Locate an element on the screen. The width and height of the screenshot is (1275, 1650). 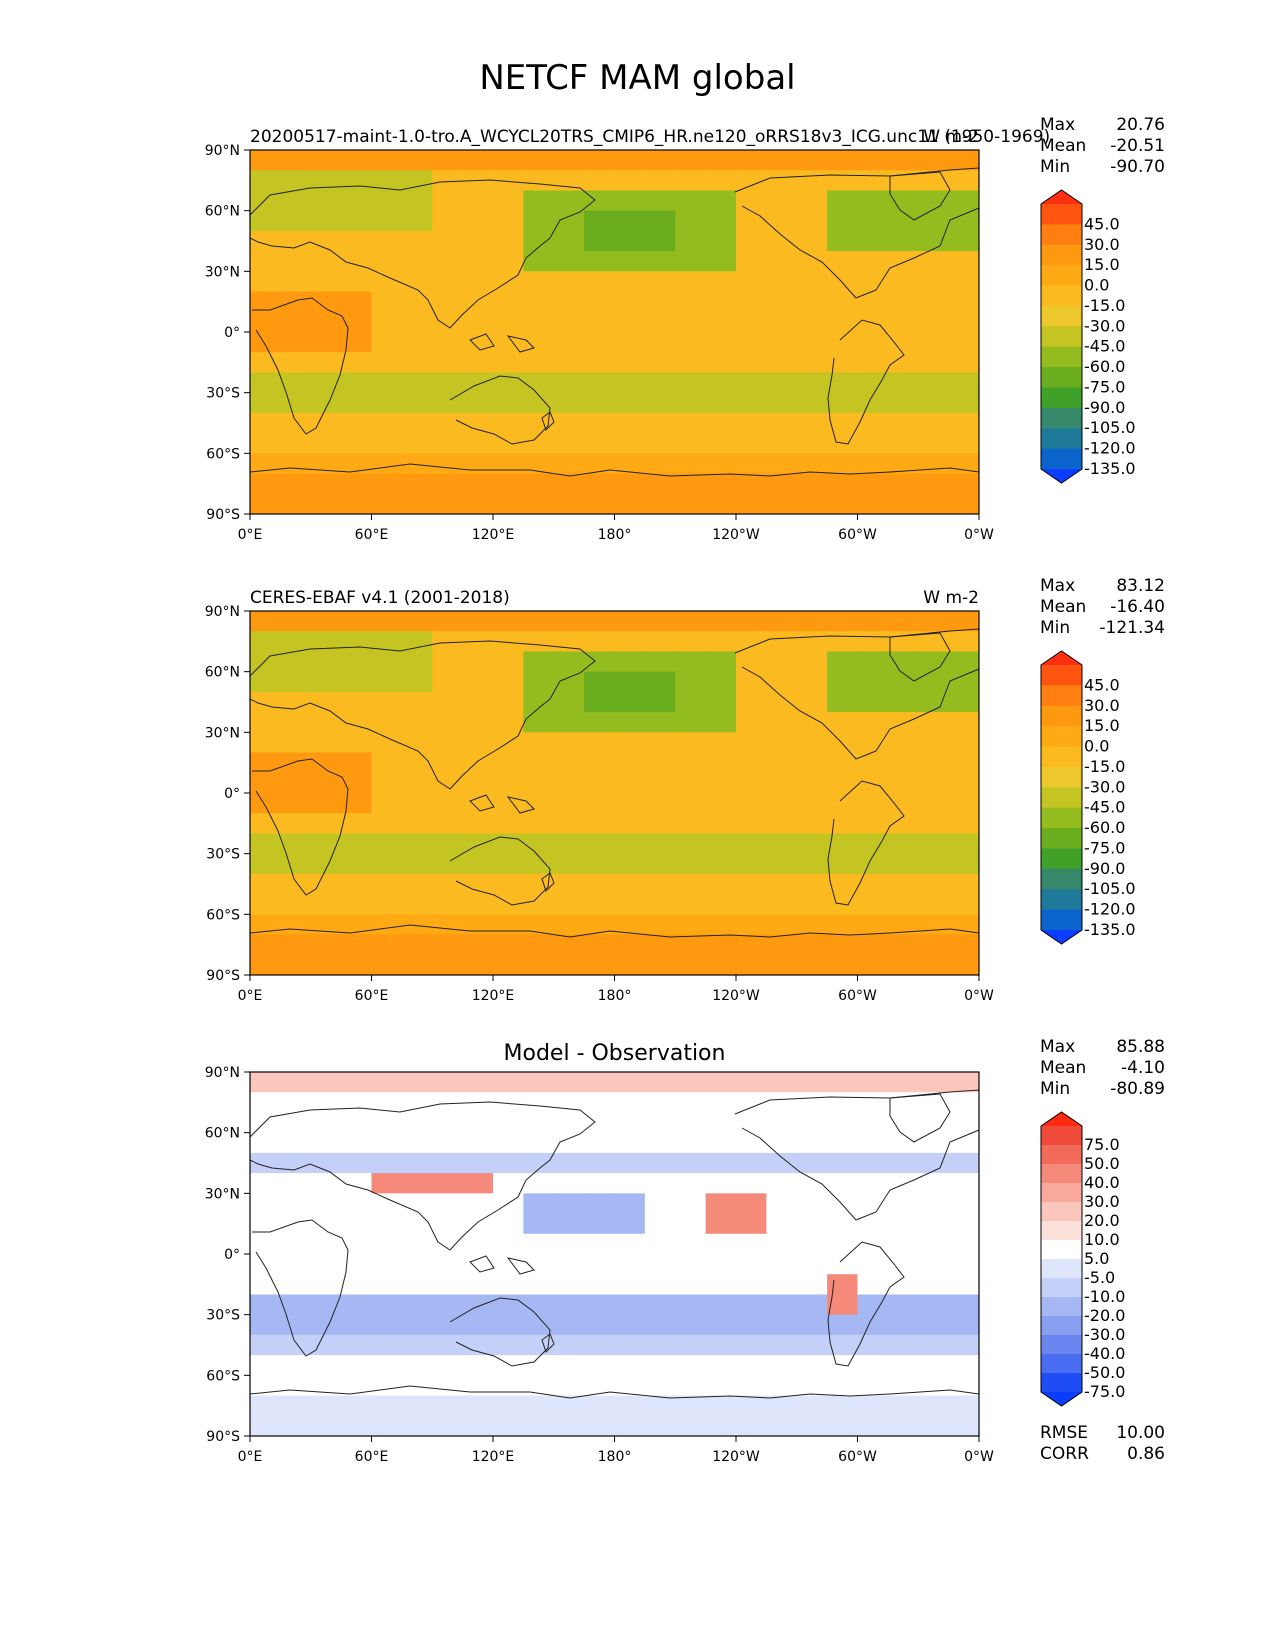
coastline is located at coordinates (422, 715).